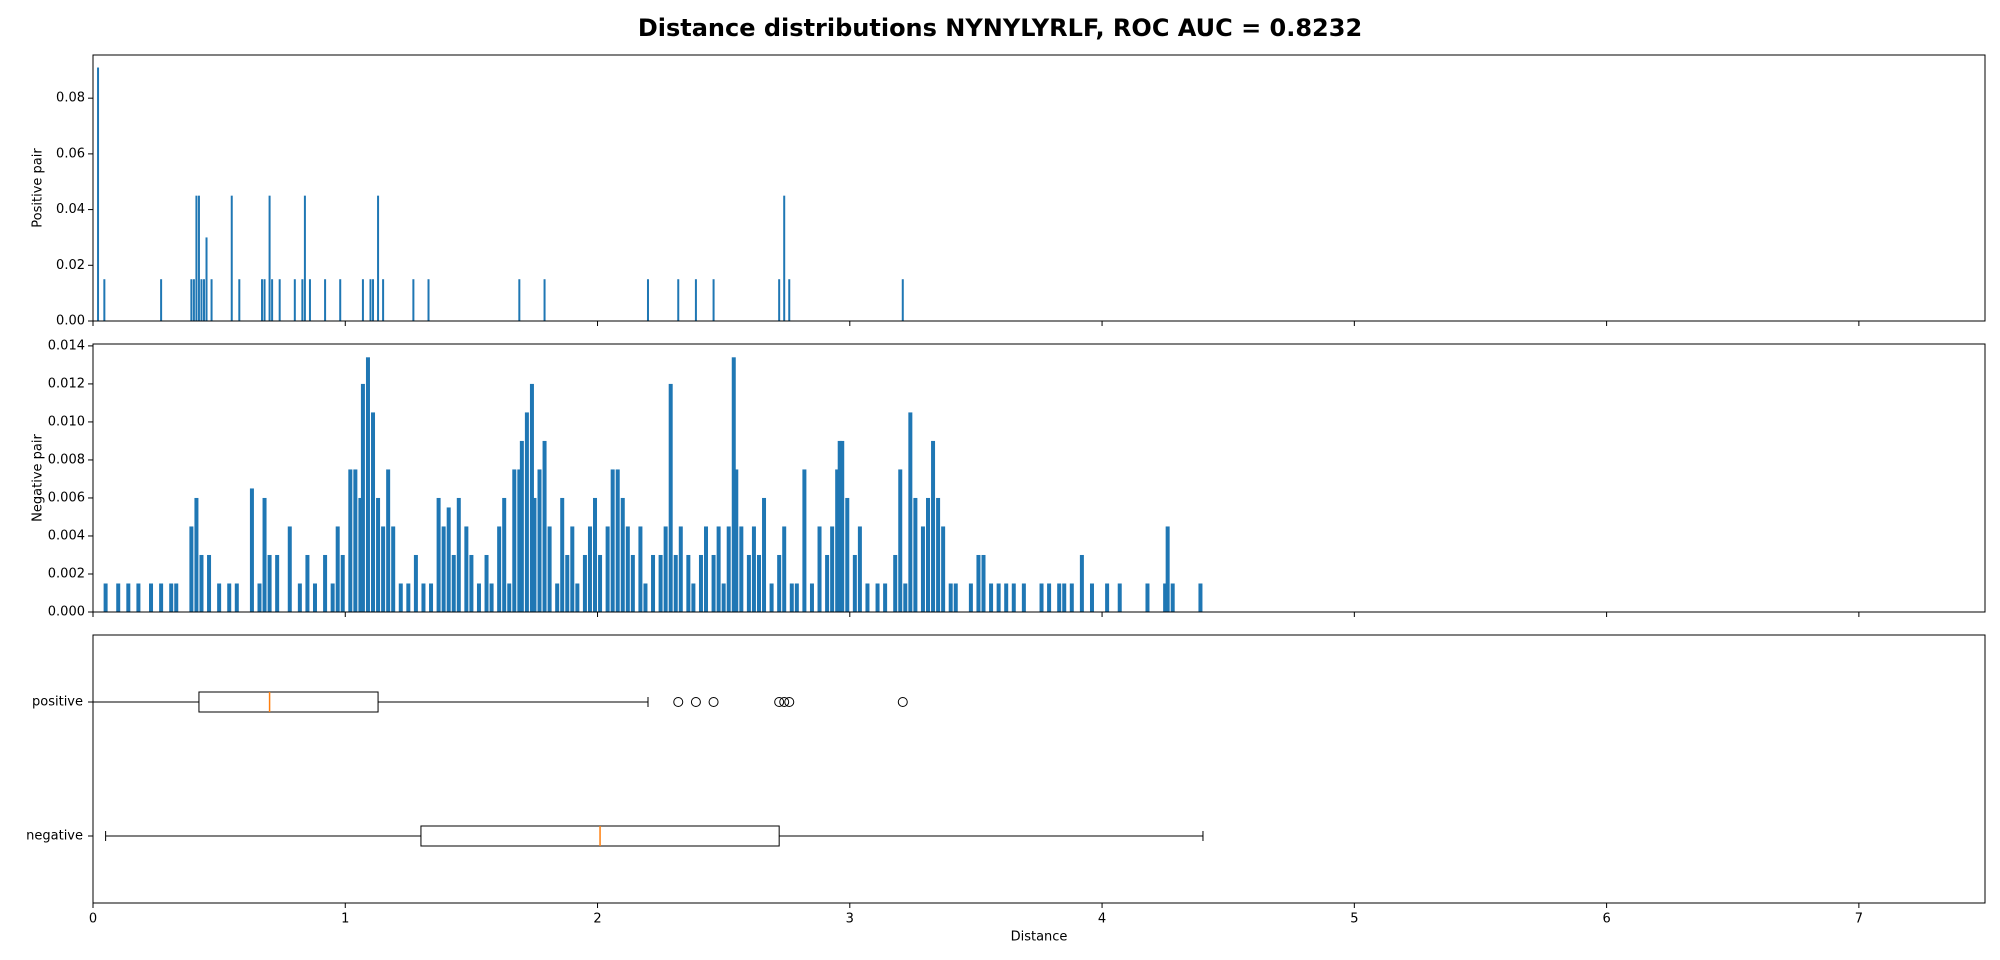  What do you see at coordinates (345, 919) in the screenshot?
I see `x-tick-label: 1` at bounding box center [345, 919].